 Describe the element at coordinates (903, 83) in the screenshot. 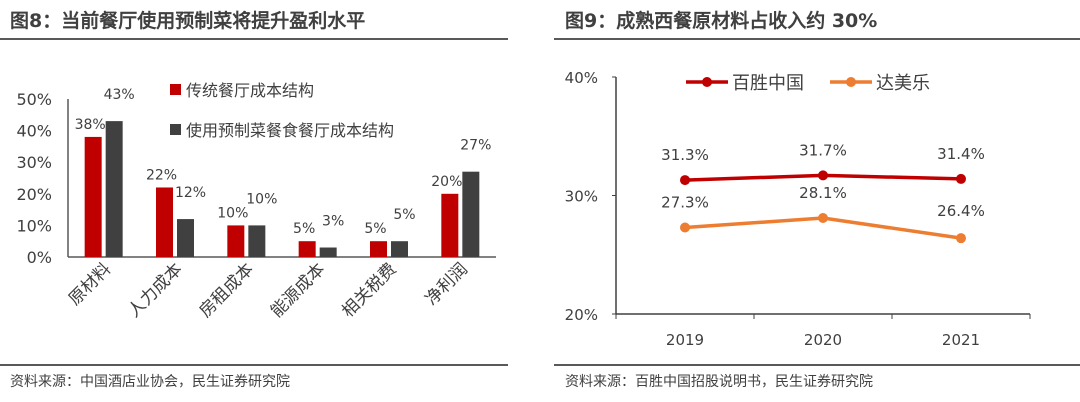

I see `legend-label: 达美乐` at that location.